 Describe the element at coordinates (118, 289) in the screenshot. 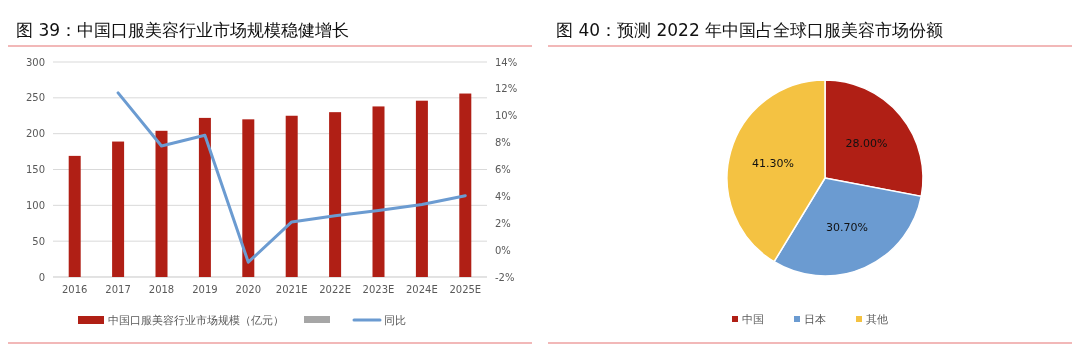

I see `x-tick-label: 2017` at that location.